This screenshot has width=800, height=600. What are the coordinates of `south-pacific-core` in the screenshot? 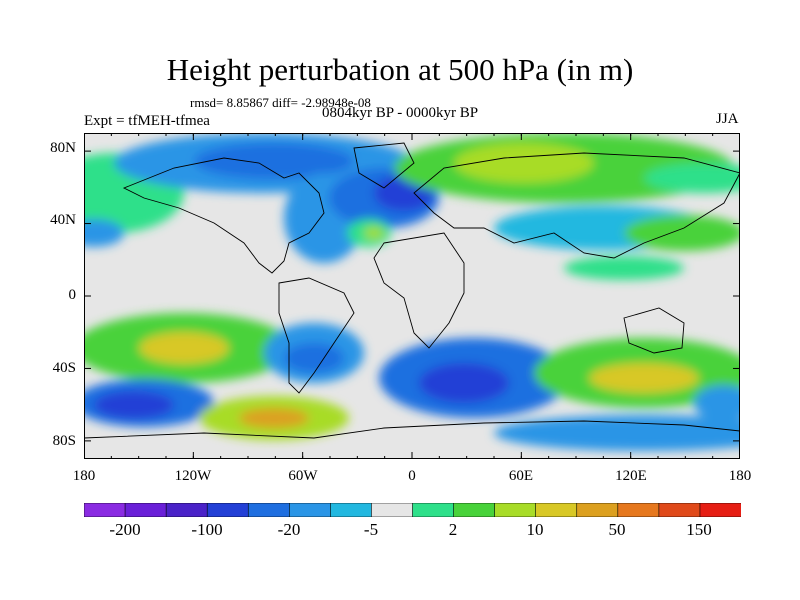 It's located at (184, 348).